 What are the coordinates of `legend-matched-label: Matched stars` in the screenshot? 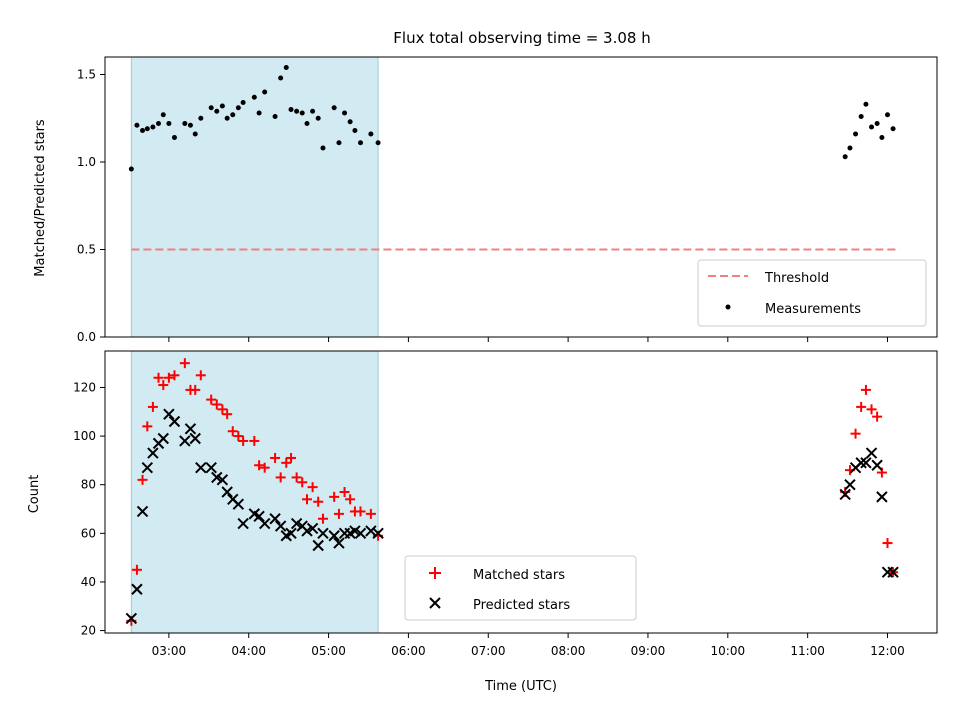 It's located at (519, 575).